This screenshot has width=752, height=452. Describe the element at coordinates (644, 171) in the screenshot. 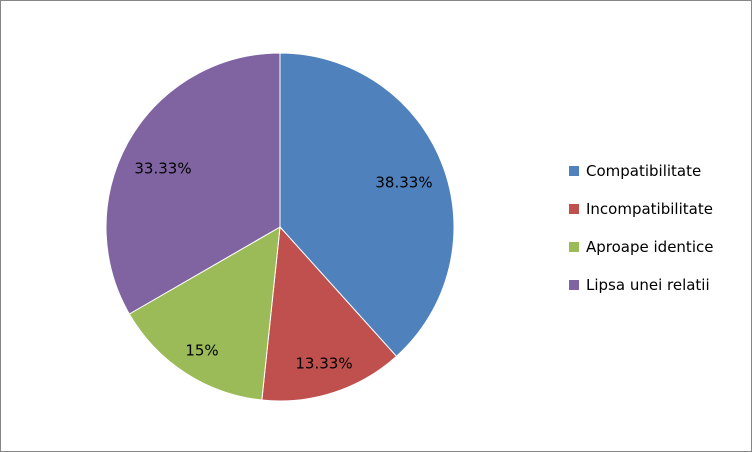

I see `legend-label: Compatibilitate` at that location.